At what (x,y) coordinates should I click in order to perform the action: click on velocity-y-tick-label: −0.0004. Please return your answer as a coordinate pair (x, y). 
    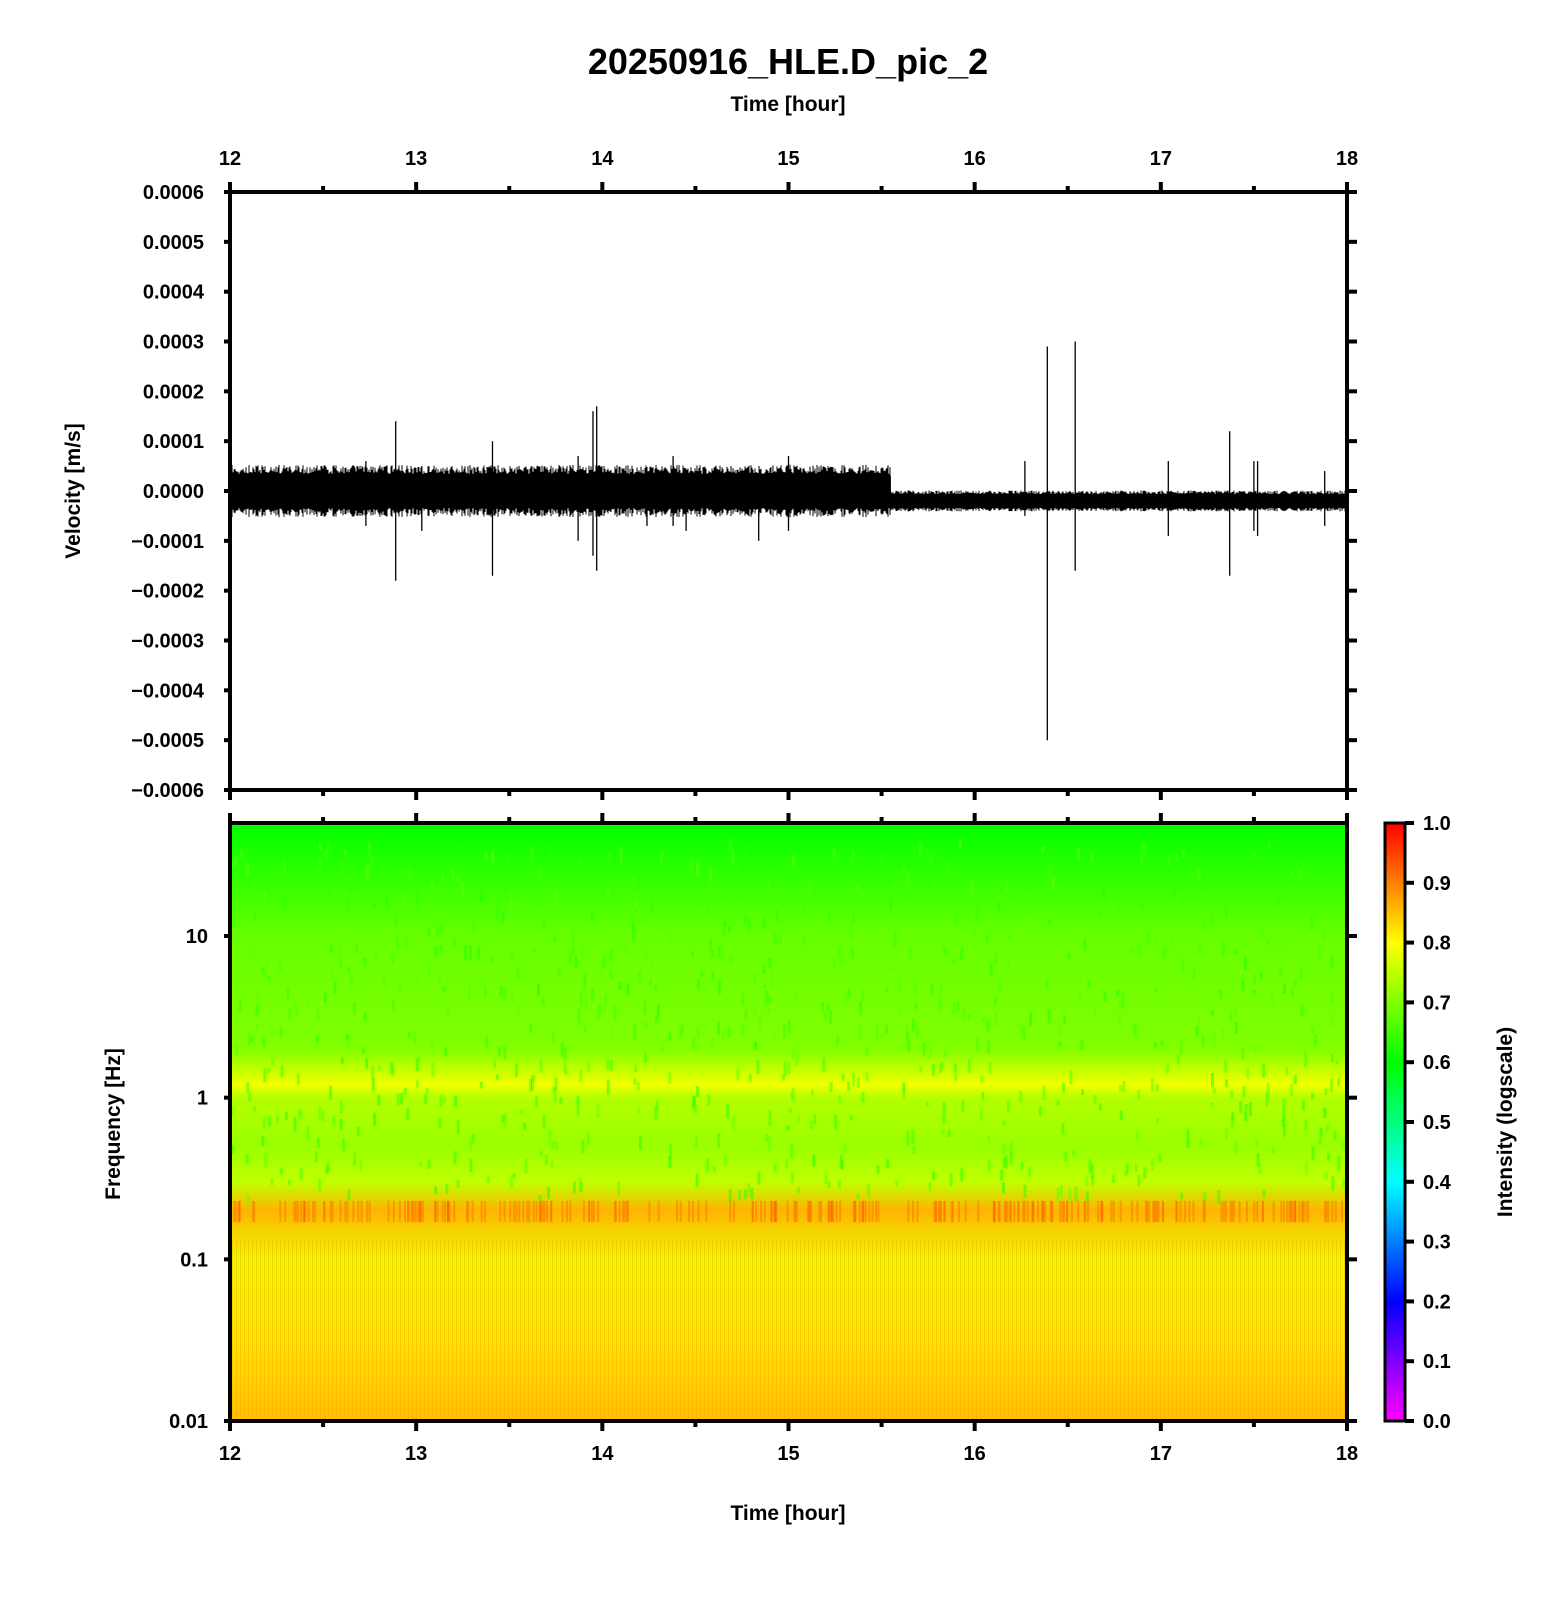
    Looking at the image, I should click on (168, 691).